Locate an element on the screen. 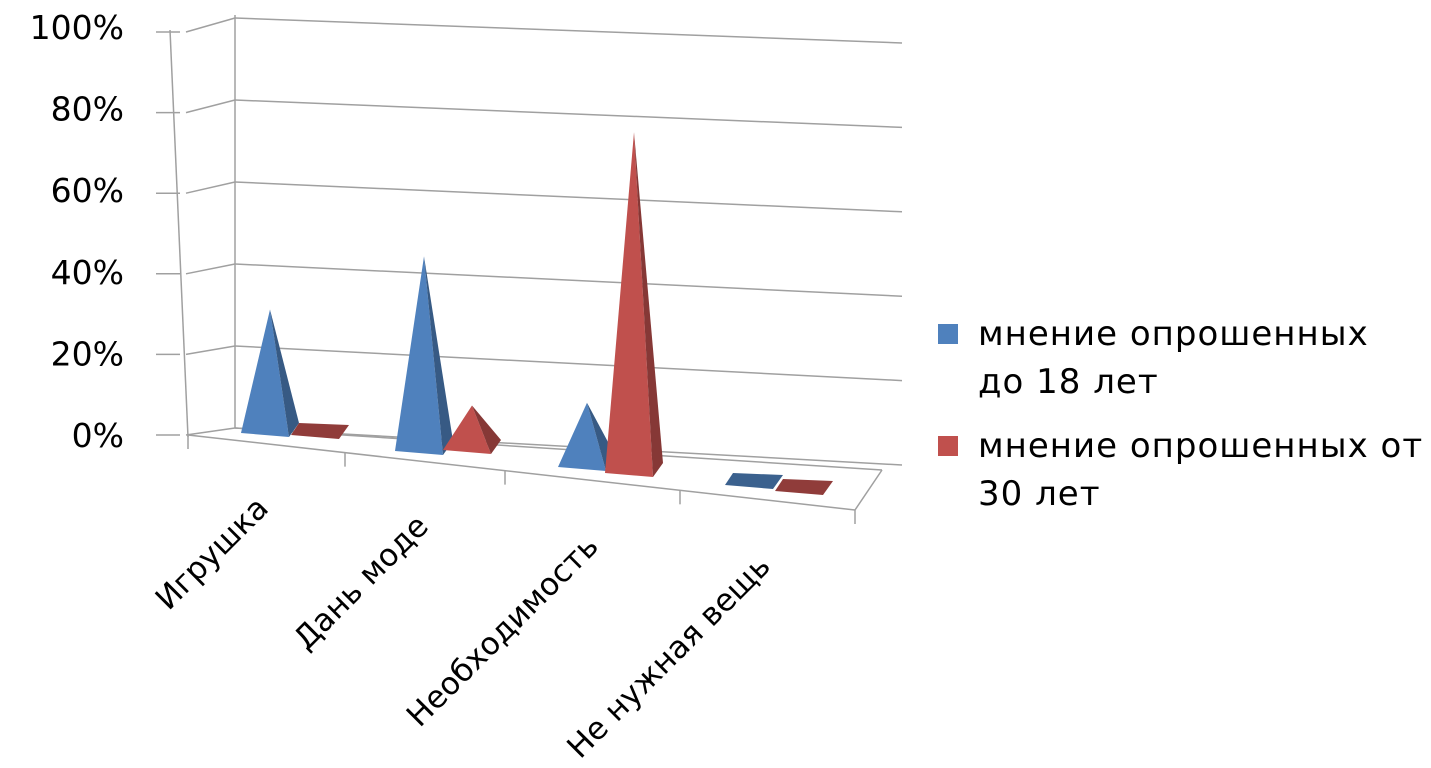 The height and width of the screenshot is (768, 1431). x-axis is located at coordinates (521, 472).